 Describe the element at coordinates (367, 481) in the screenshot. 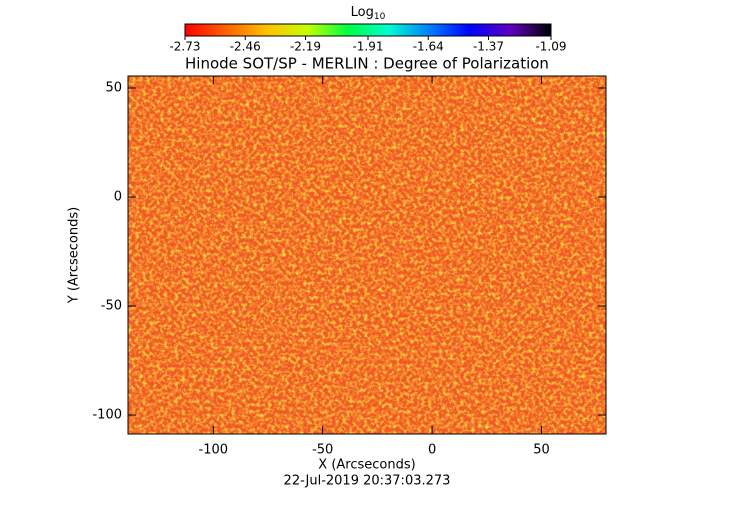

I see `annotation: 22-Jul-2019 20:37:03.273` at that location.